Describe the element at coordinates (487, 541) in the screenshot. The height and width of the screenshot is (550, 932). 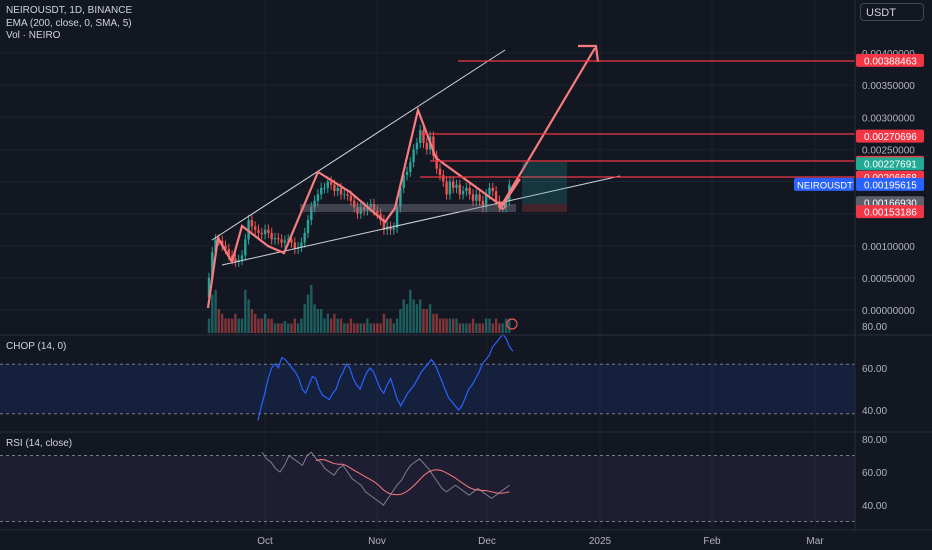
I see `time-tick-label: Dec` at that location.